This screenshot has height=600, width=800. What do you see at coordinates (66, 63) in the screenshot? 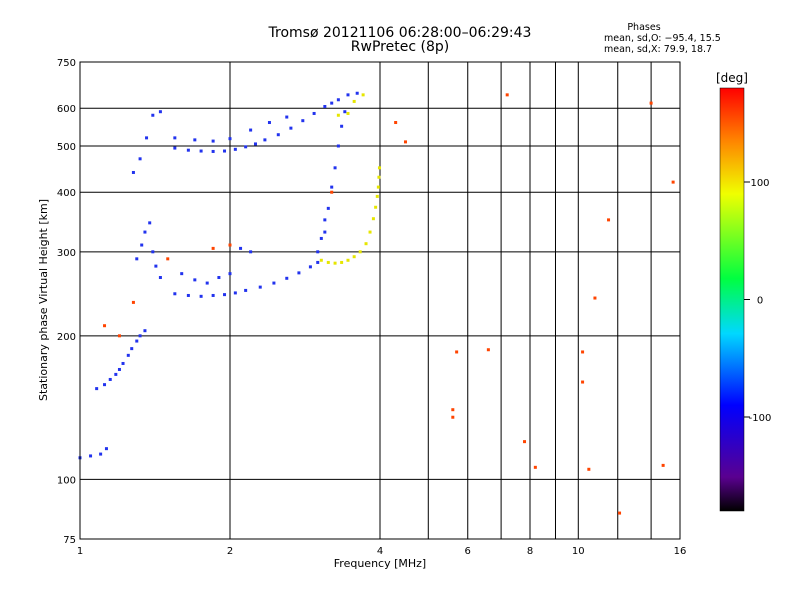
I see `y-tick-label: 750` at bounding box center [66, 63].